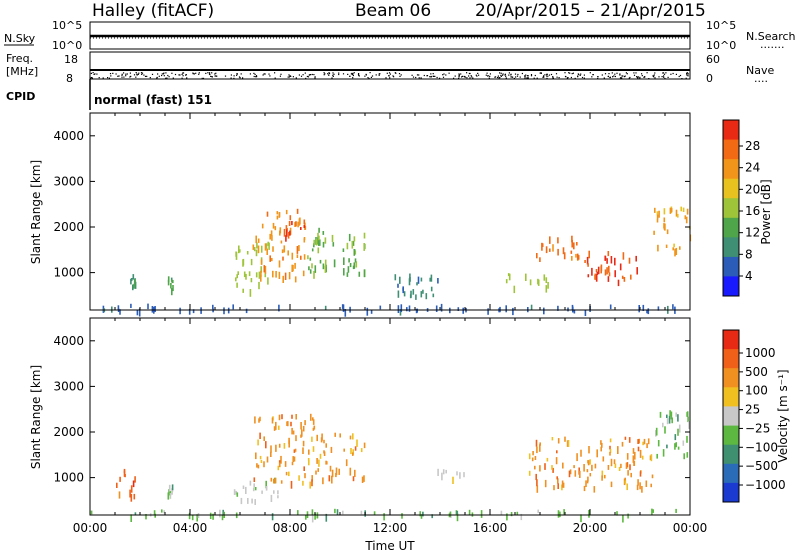  What do you see at coordinates (71, 59) in the screenshot?
I see `freq-tick-top: 18` at bounding box center [71, 59].